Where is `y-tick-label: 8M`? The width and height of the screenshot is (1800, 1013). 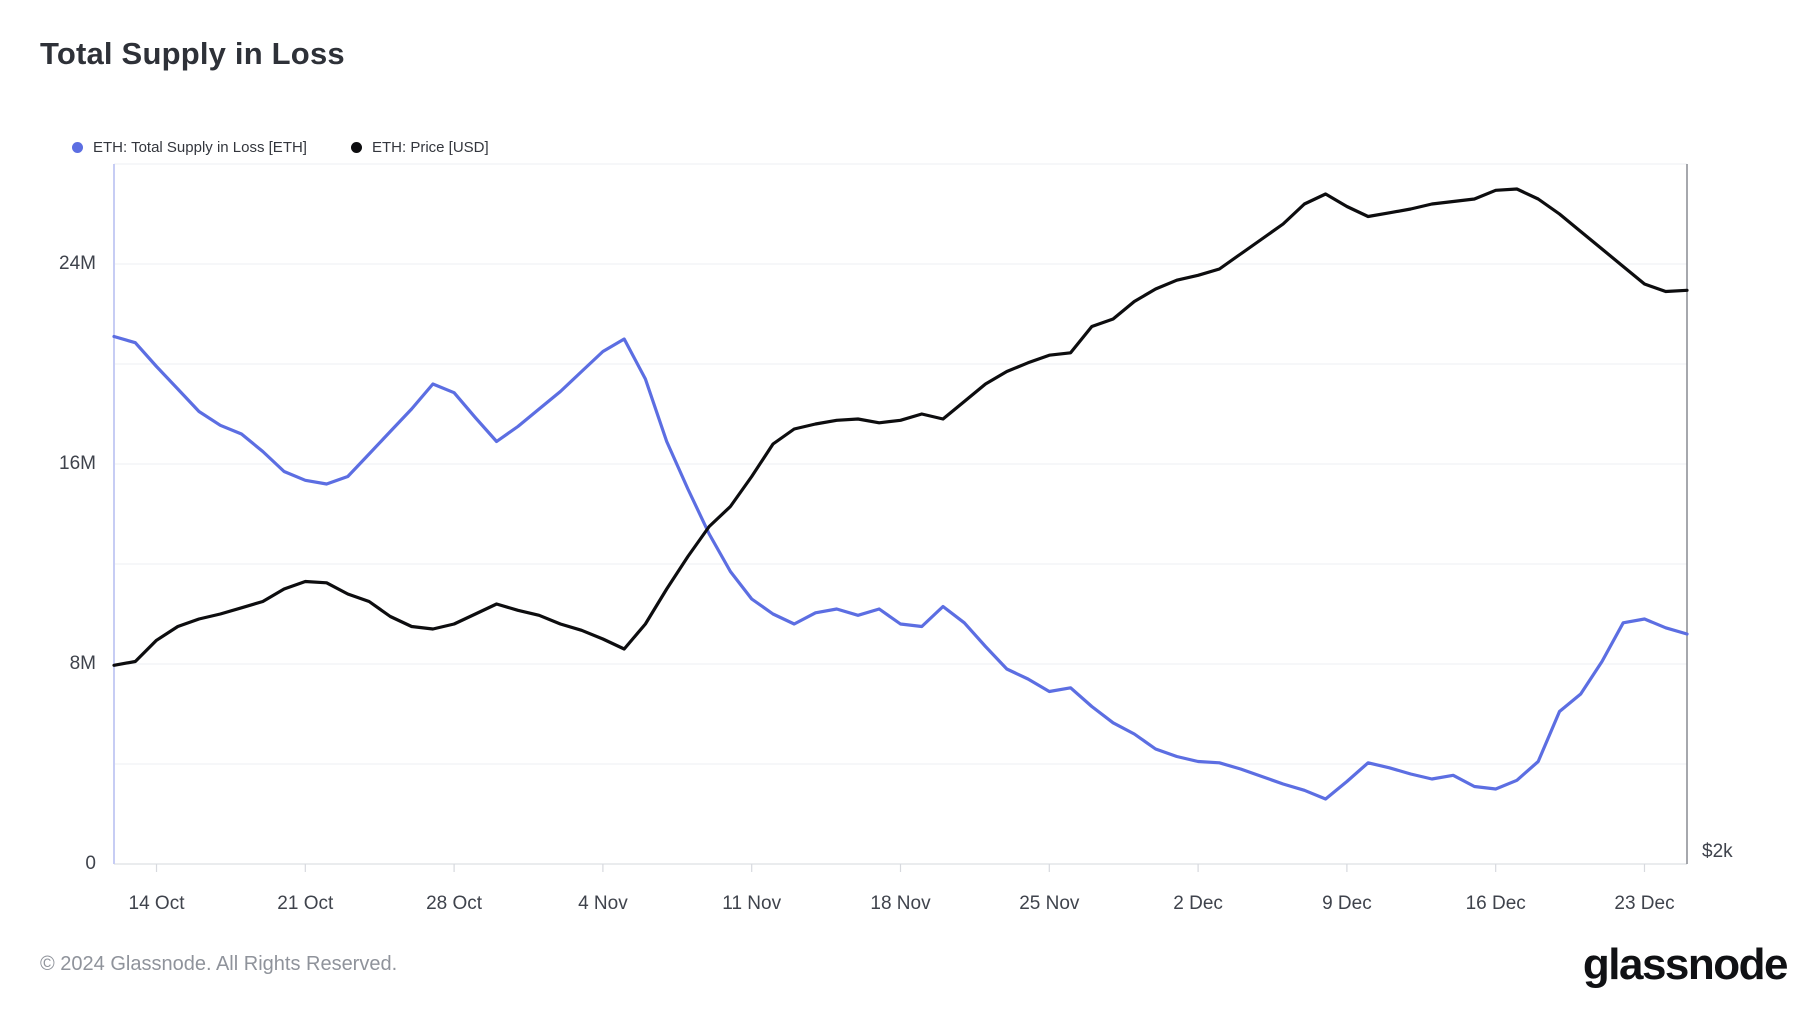 y-tick-label: 8M is located at coordinates (82, 663).